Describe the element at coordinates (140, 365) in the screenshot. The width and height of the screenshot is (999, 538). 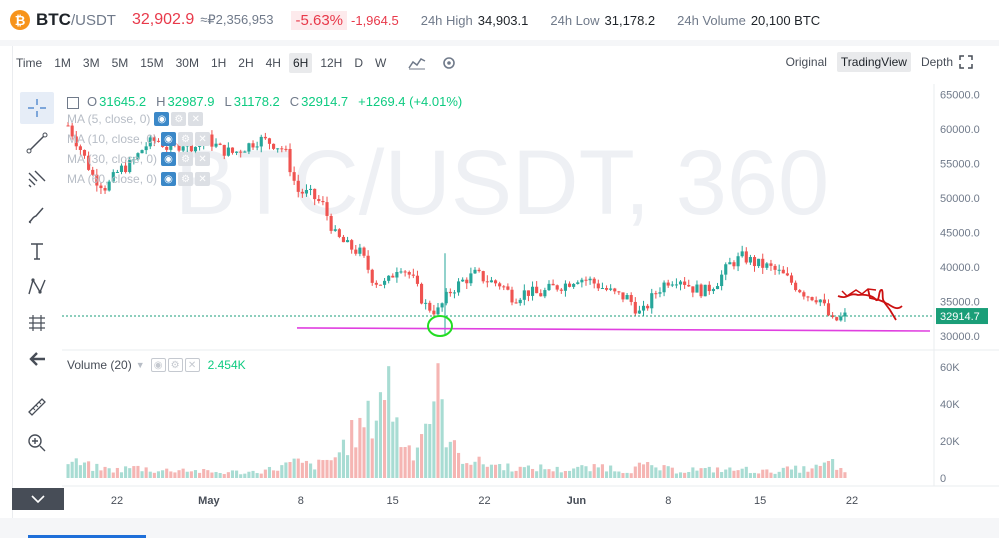
I see `chevron-down-icon: ▼` at that location.